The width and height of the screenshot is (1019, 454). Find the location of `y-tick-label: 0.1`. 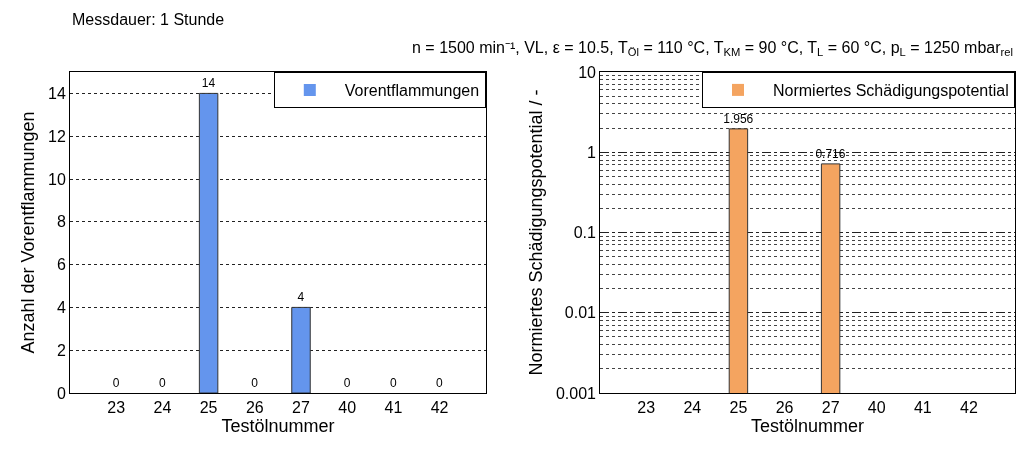

y-tick-label: 0.1 is located at coordinates (585, 233).